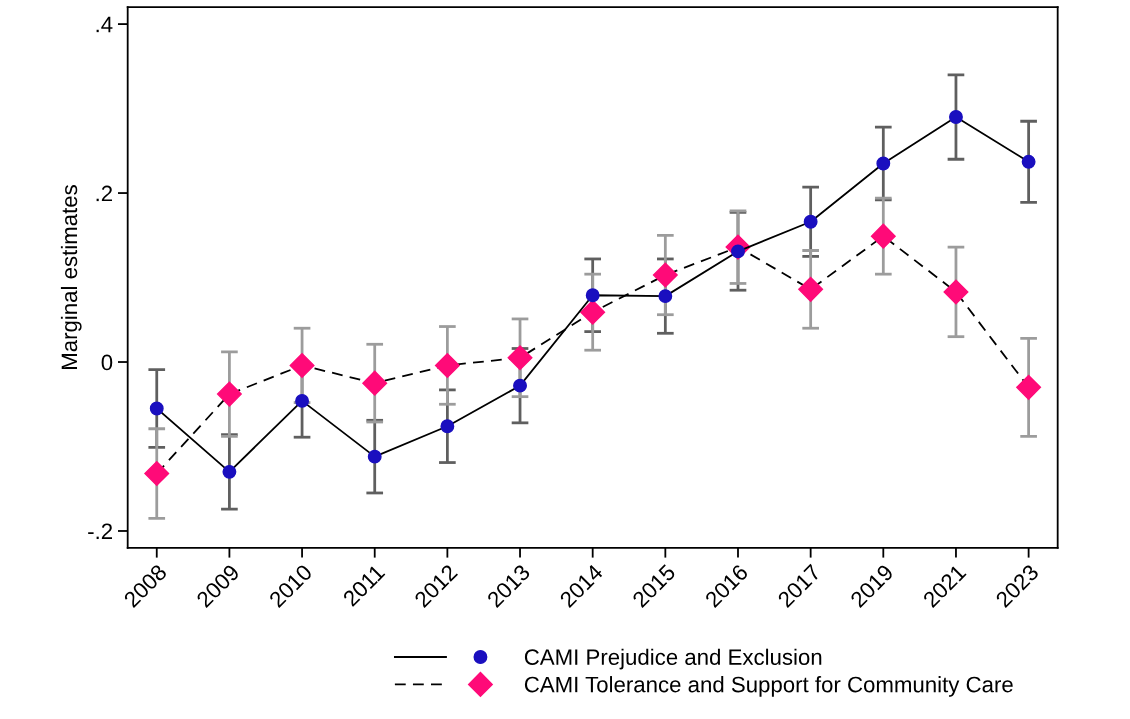  I want to click on legend-label: CAMI Tolerance and Support for Community Care, so click(768, 686).